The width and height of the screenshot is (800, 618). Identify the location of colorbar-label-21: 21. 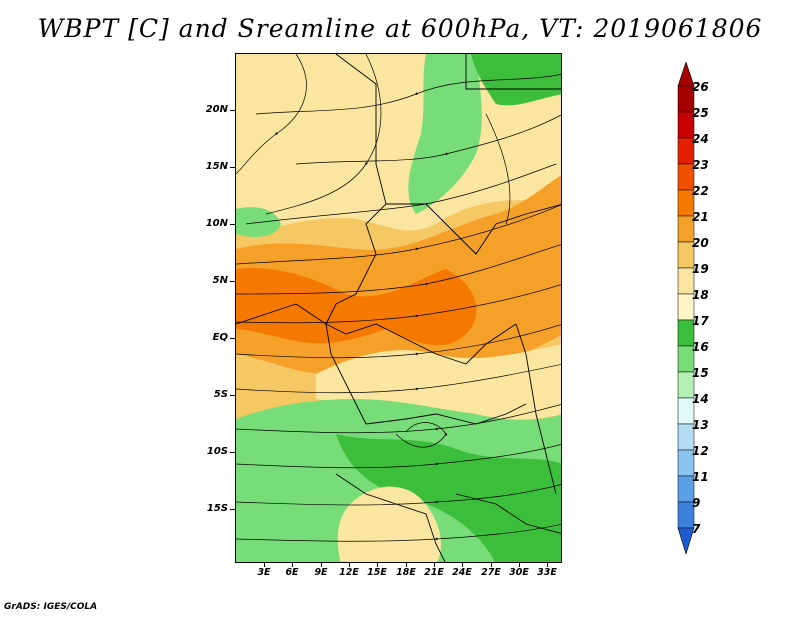
(700, 217).